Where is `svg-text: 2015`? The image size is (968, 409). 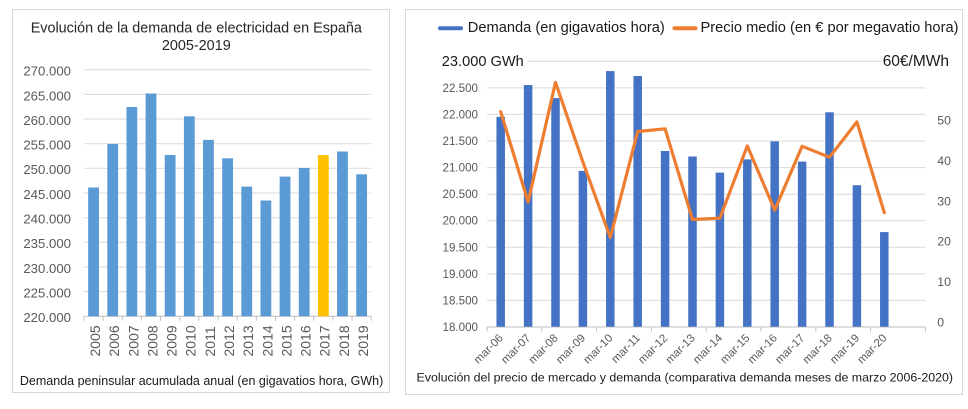
svg-text: 2015 is located at coordinates (286, 340).